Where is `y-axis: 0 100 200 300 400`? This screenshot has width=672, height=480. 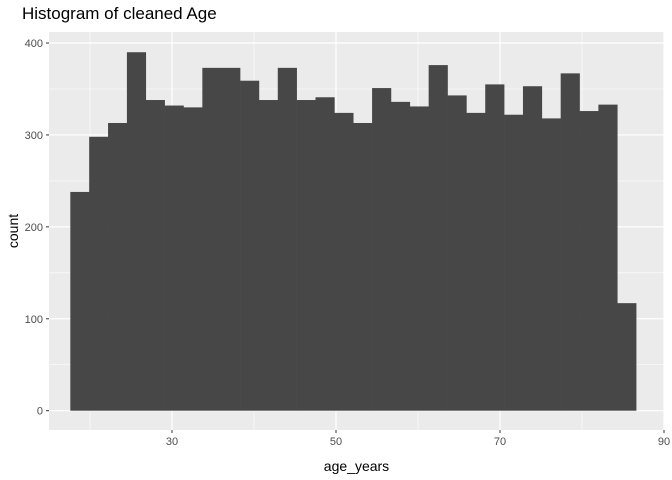
y-axis: 0 100 200 300 400 is located at coordinates (37, 228).